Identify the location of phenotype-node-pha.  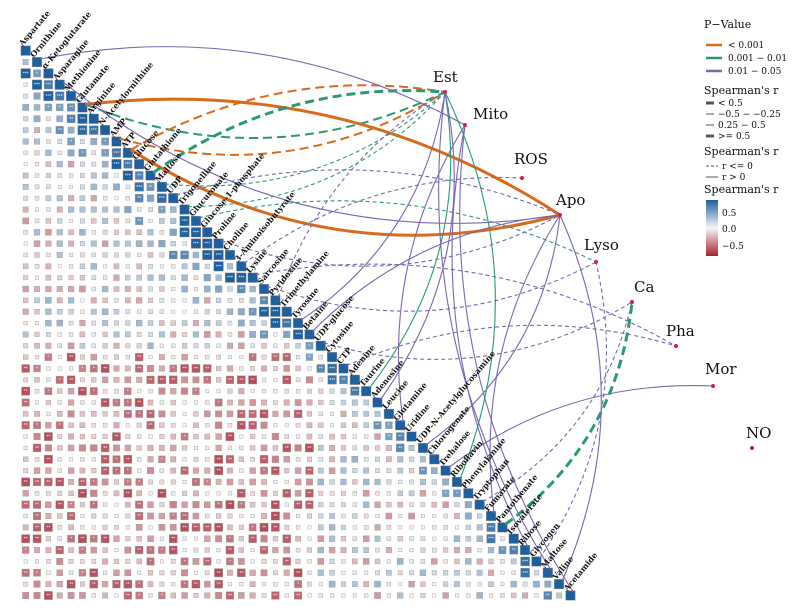
(676, 346).